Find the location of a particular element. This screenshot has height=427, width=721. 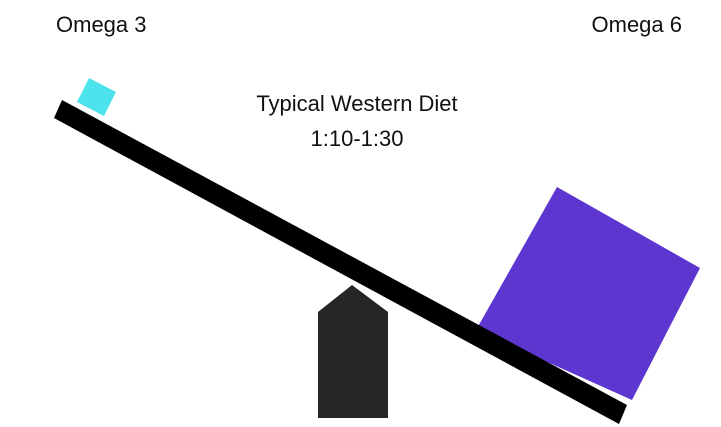

caption-title: Typical Western Diet is located at coordinates (356, 103).